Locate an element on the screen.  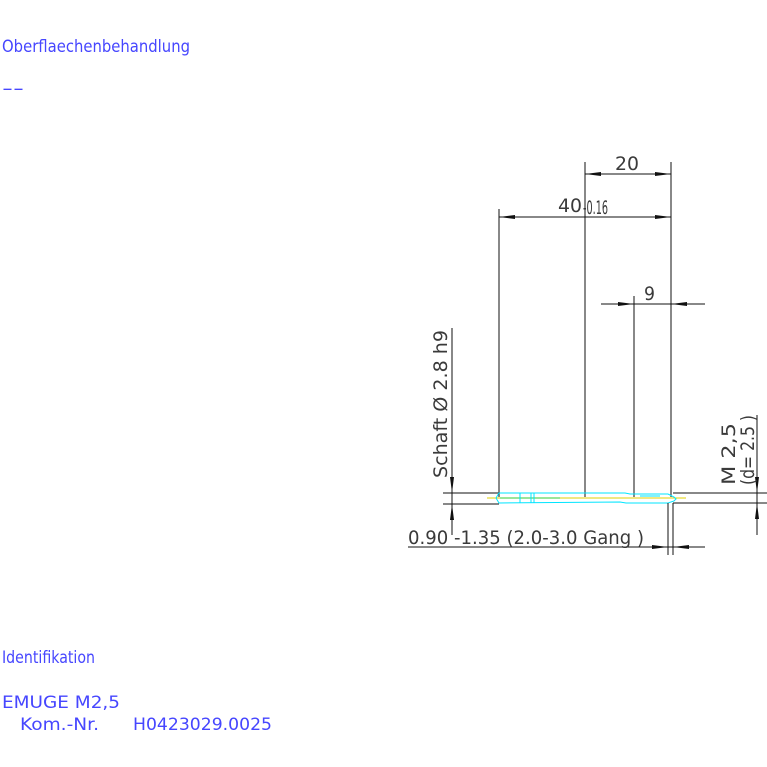
dim-20-text: 20 is located at coordinates (627, 164).